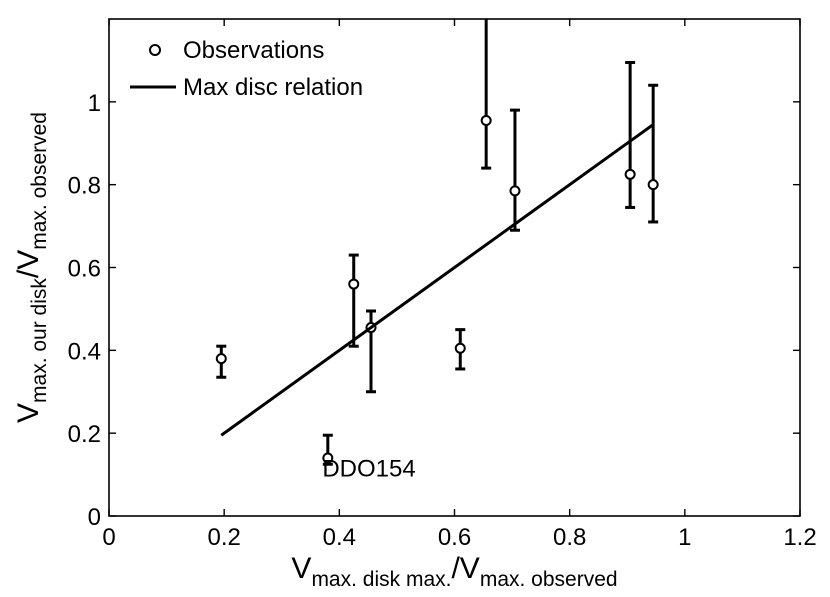 This screenshot has width=830, height=597. I want to click on y-tick-label: 0.6, so click(84, 269).